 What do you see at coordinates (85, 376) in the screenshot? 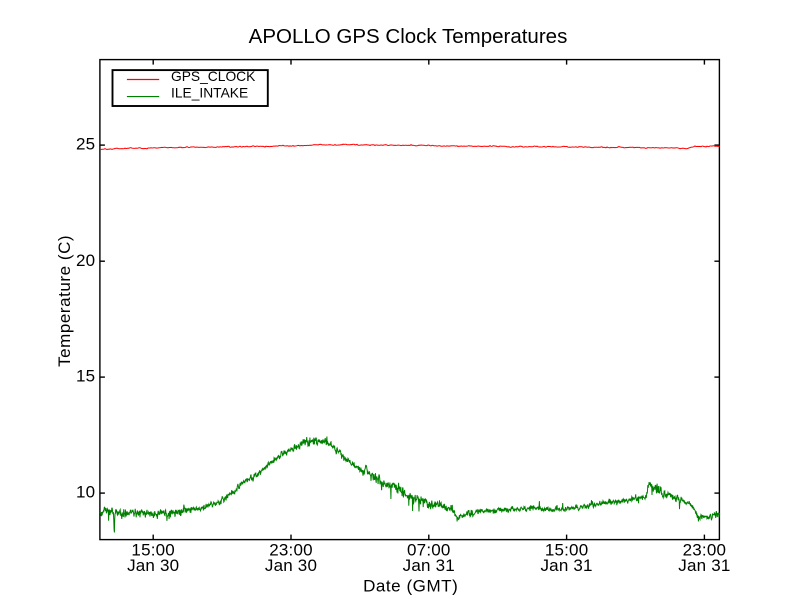
I see `svg-text: 15` at bounding box center [85, 376].